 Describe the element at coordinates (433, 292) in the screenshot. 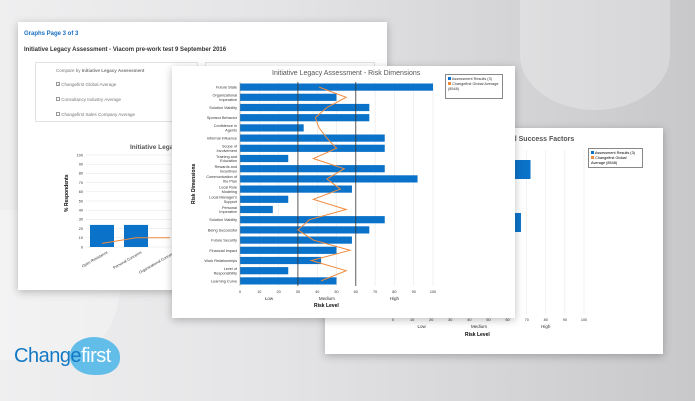

I see `x-tick-label: 100` at that location.